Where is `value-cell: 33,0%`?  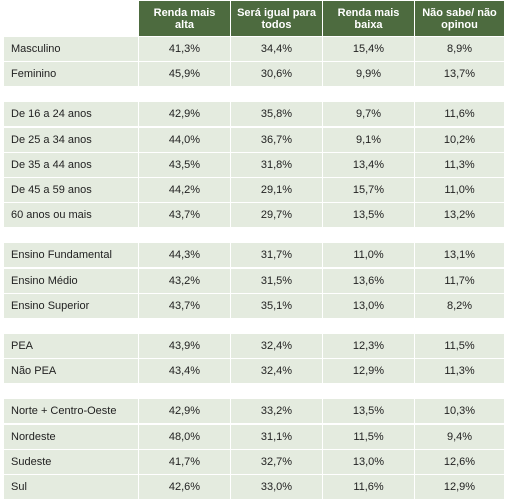
value-cell: 33,0% is located at coordinates (276, 487).